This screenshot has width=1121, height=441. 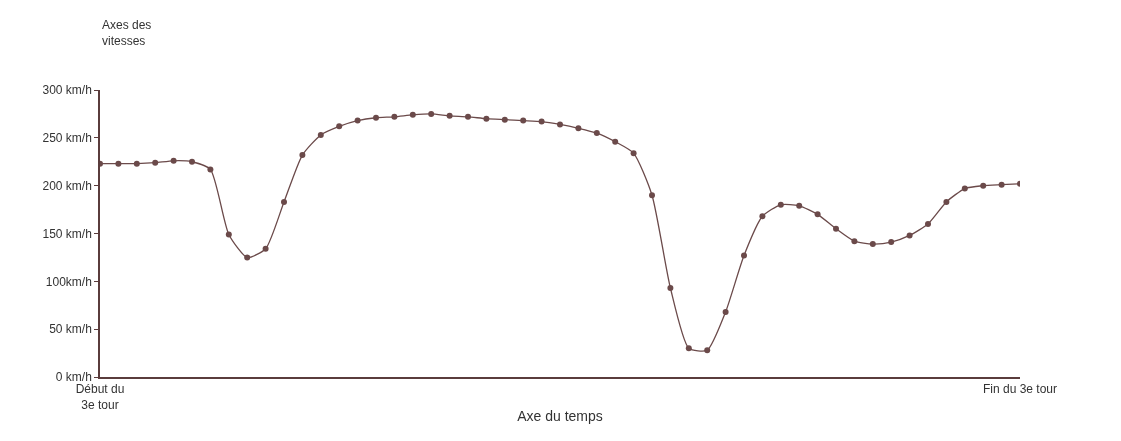 I want to click on y-tick-label: 100km/h, so click(x=68, y=281).